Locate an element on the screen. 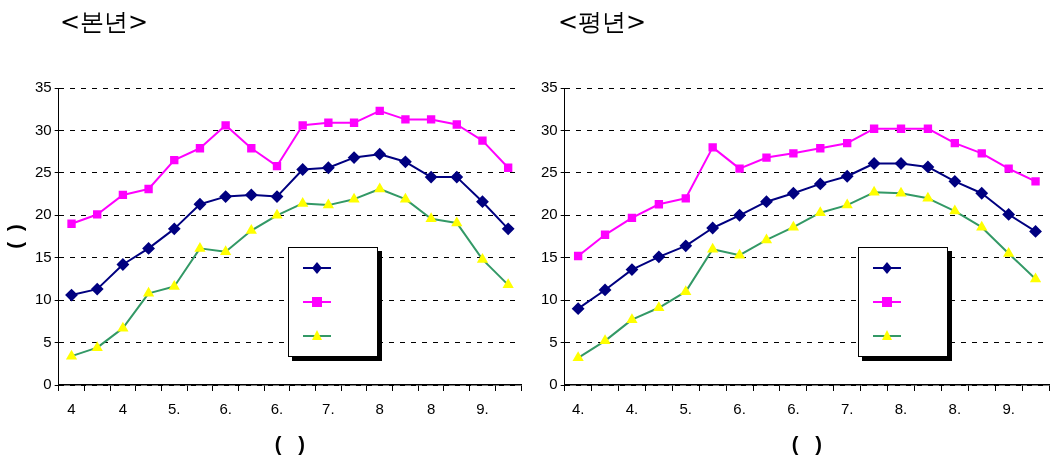 The width and height of the screenshot is (1056, 461). x-tick-label: 4. is located at coordinates (632, 409).